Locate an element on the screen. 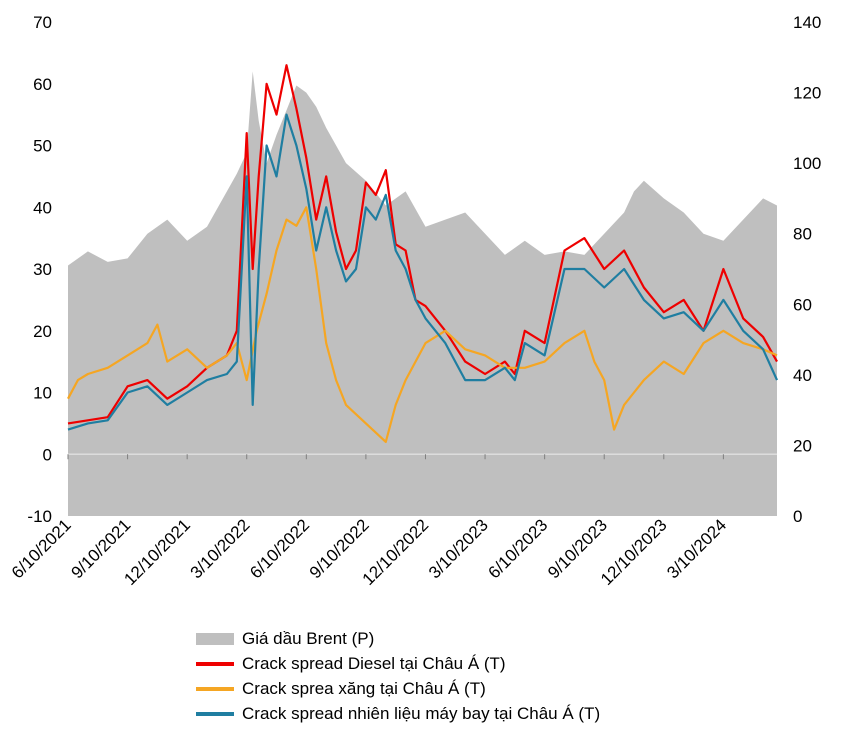 The width and height of the screenshot is (850, 734). right-axis-tick-label: 0 is located at coordinates (797, 516).